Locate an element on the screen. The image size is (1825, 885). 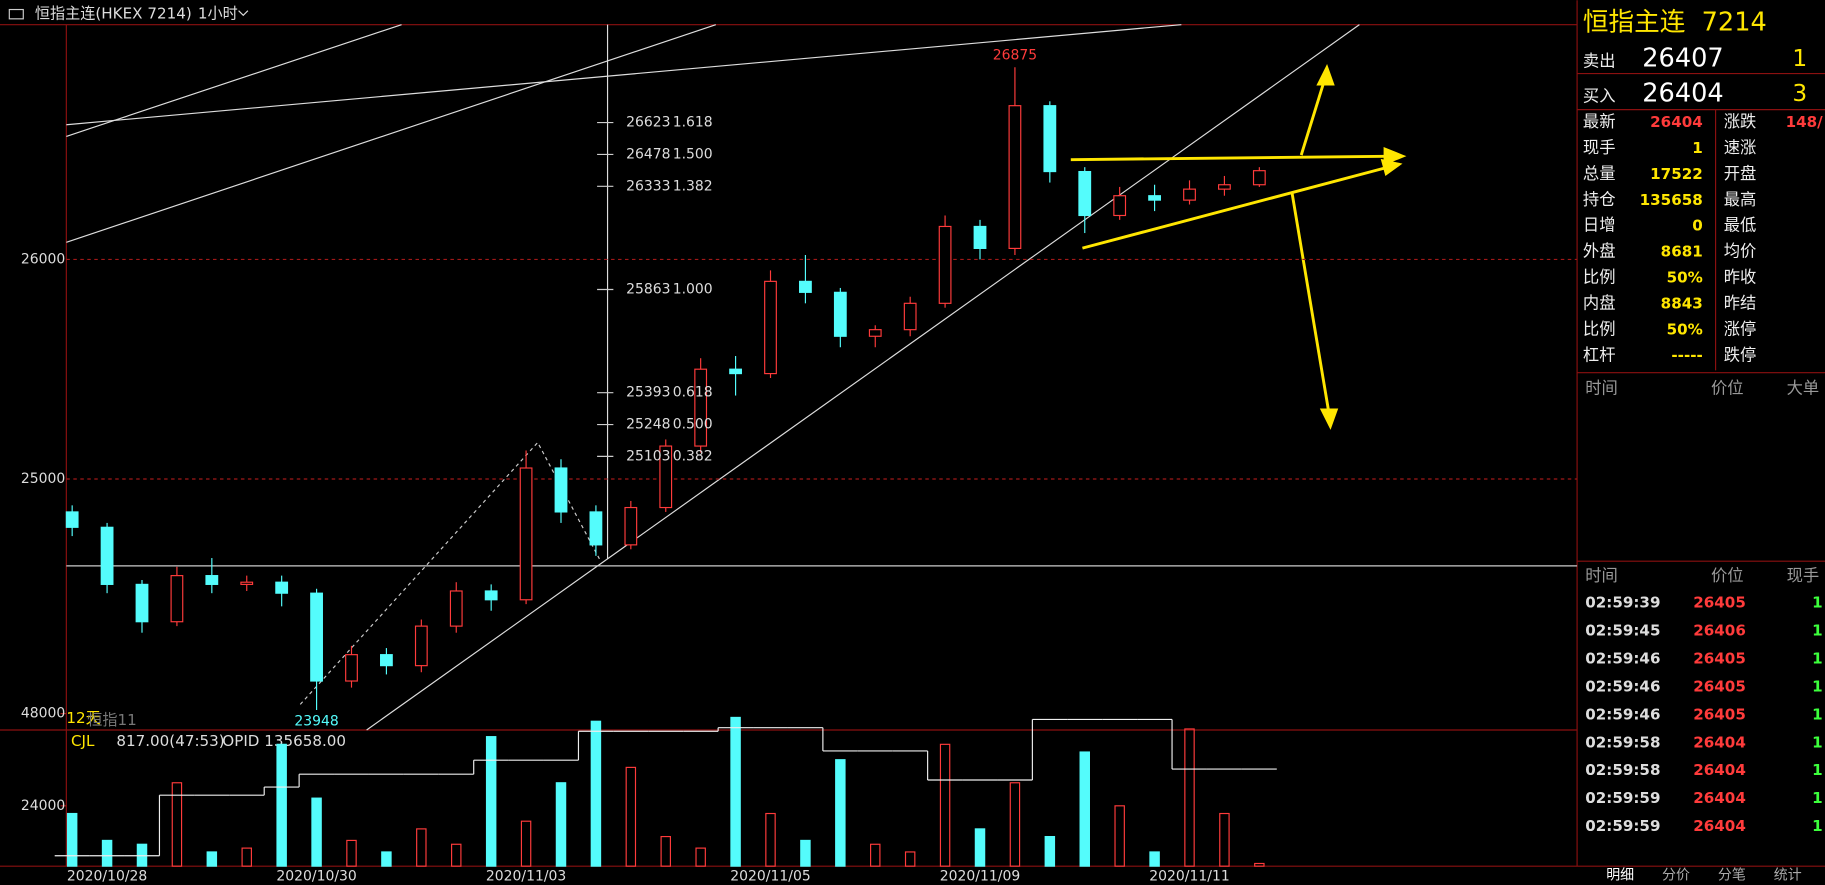
interval: 1小时 is located at coordinates (218, 14).